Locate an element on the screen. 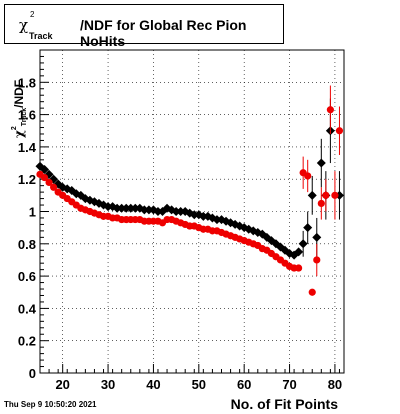 The height and width of the screenshot is (414, 400). y-tick-label: 1 is located at coordinates (32, 212).